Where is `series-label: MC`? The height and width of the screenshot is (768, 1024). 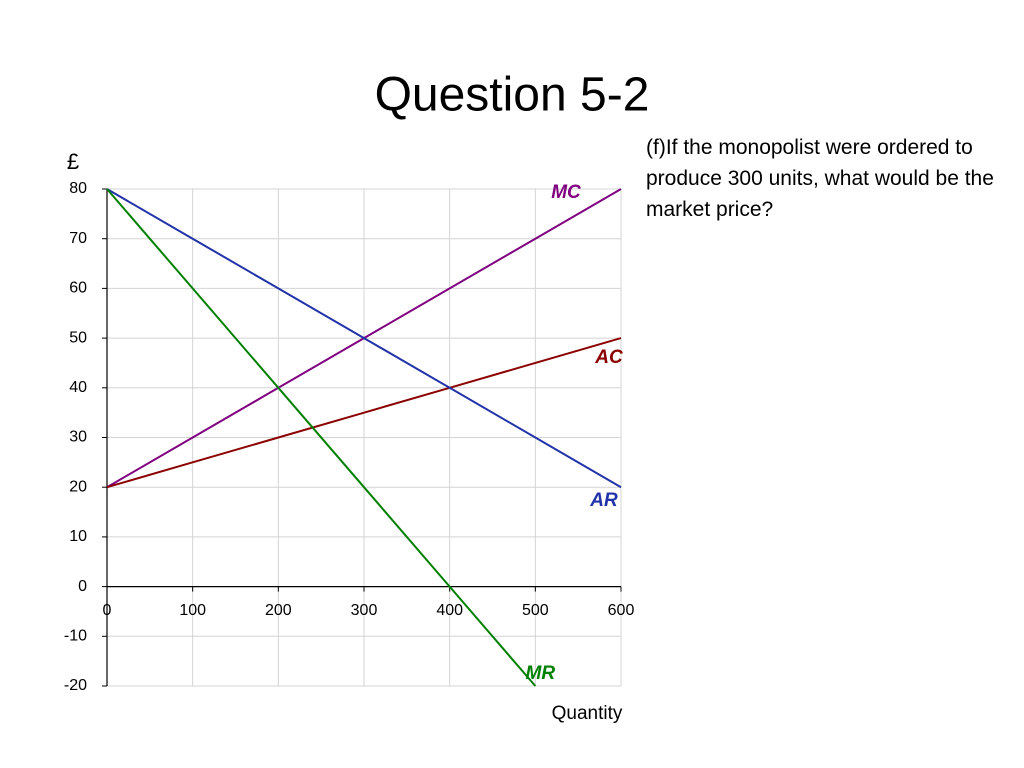
series-label: MC is located at coordinates (566, 192).